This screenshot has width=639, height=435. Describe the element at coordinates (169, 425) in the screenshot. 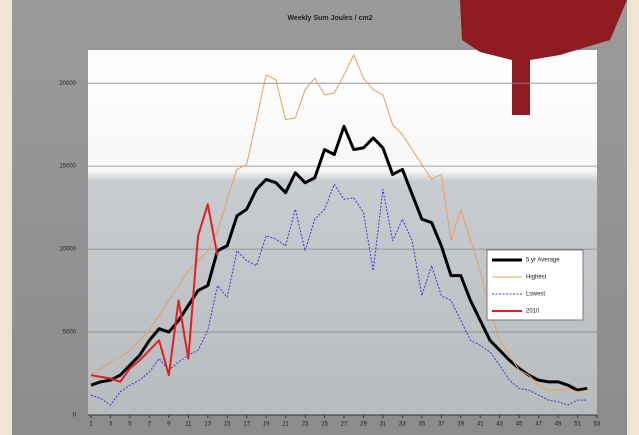

I see `x-tick-label: 9` at that location.